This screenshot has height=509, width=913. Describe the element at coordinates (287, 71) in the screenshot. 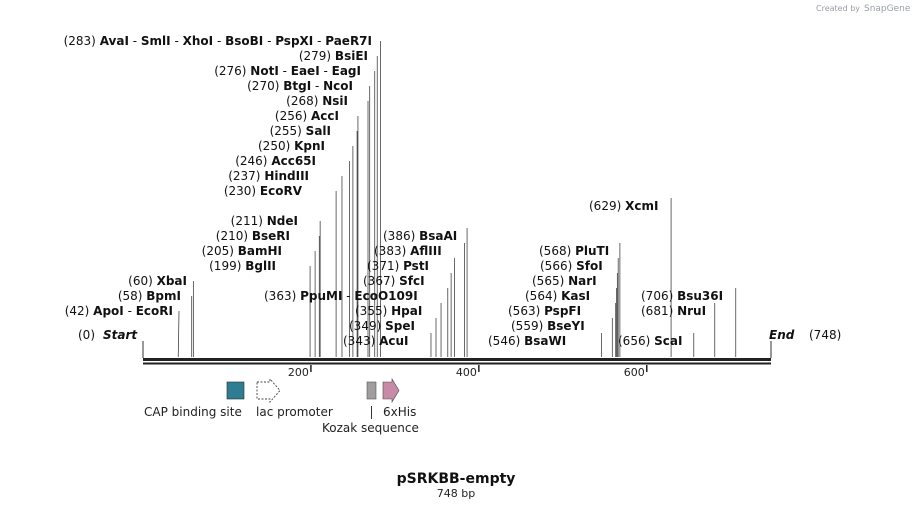

I see `cut-site-label: (276) NotI - EaeI - EagI` at that location.